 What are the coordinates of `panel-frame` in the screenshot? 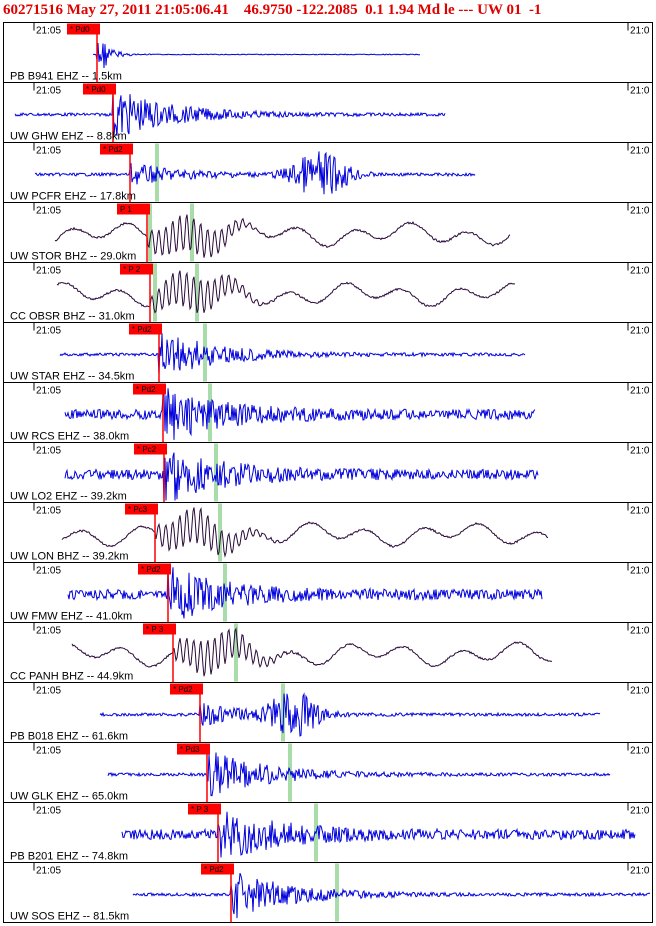 It's located at (328, 892).